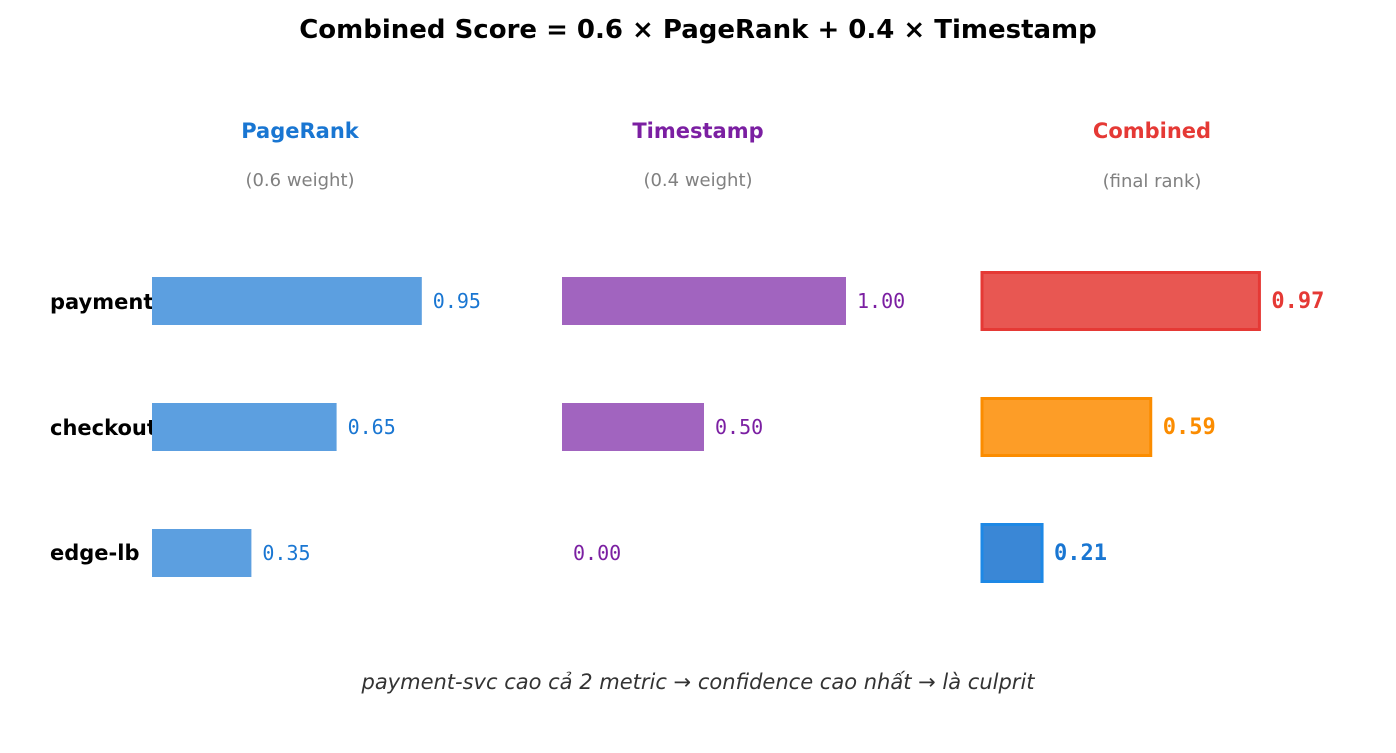  Describe the element at coordinates (457, 301) in the screenshot. I see `value-label-pagerank-payment-svc: 0.95` at that location.